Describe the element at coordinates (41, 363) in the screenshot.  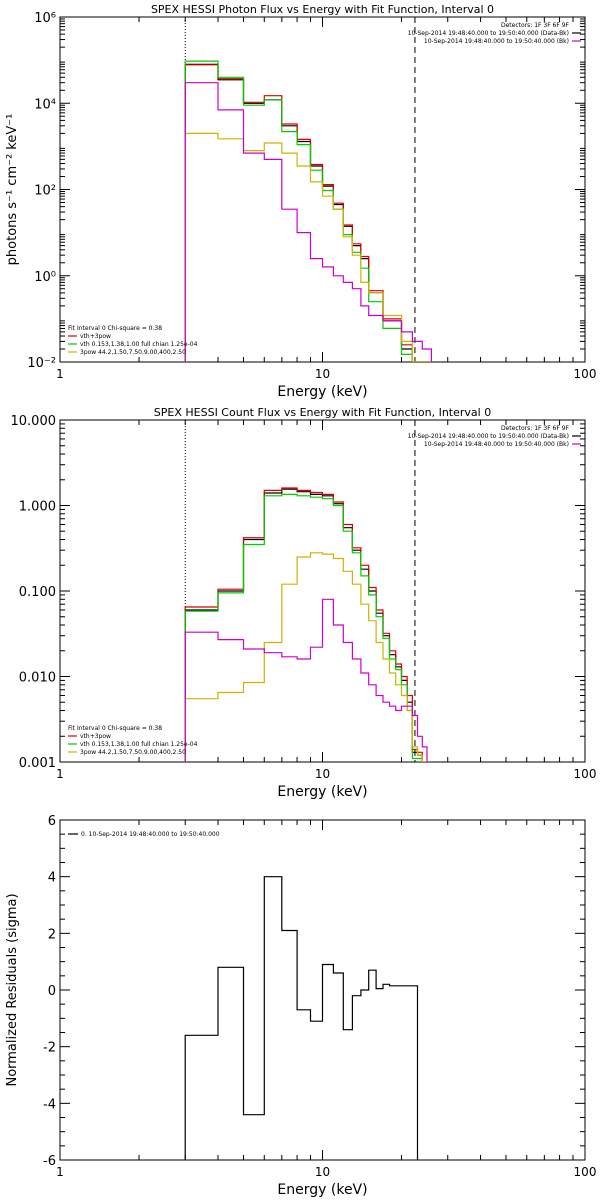
I see `y-tick-label: 10⁻²` at that location.